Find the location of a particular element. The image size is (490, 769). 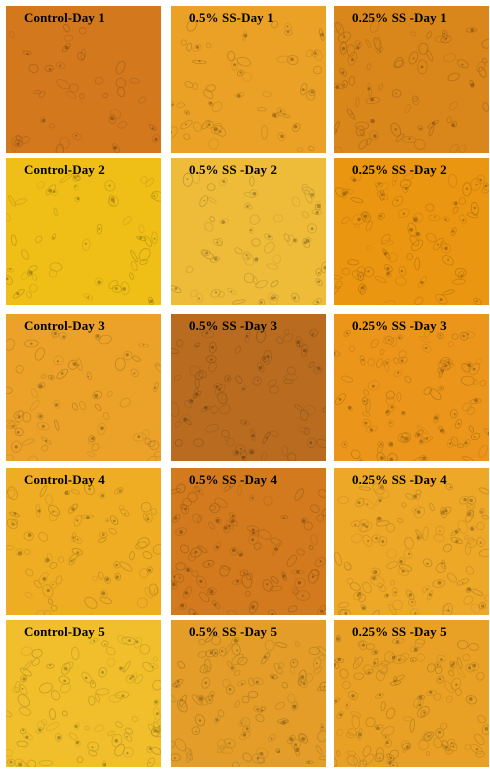

micrograph-control-day-3: Control-Day 3 is located at coordinates (83, 387).